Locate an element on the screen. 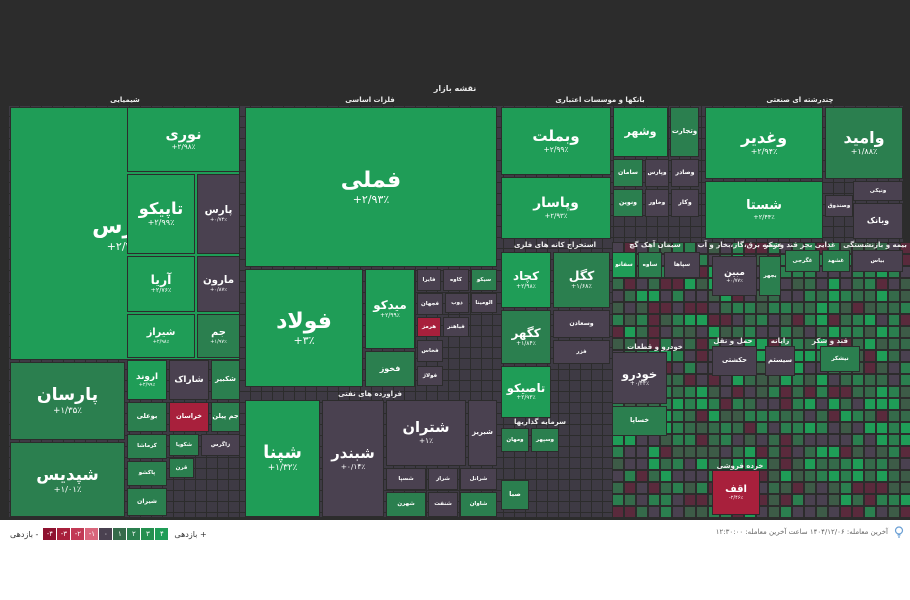 The width and height of the screenshot is (910, 600). tile: غشهد is located at coordinates (836, 261).